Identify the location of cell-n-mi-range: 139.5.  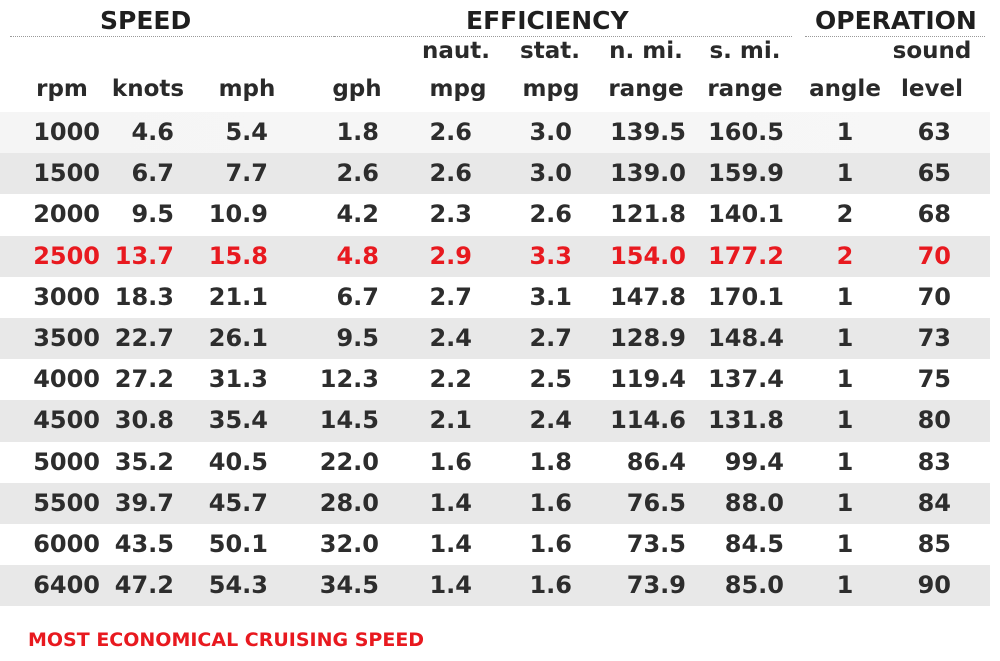
(648, 132).